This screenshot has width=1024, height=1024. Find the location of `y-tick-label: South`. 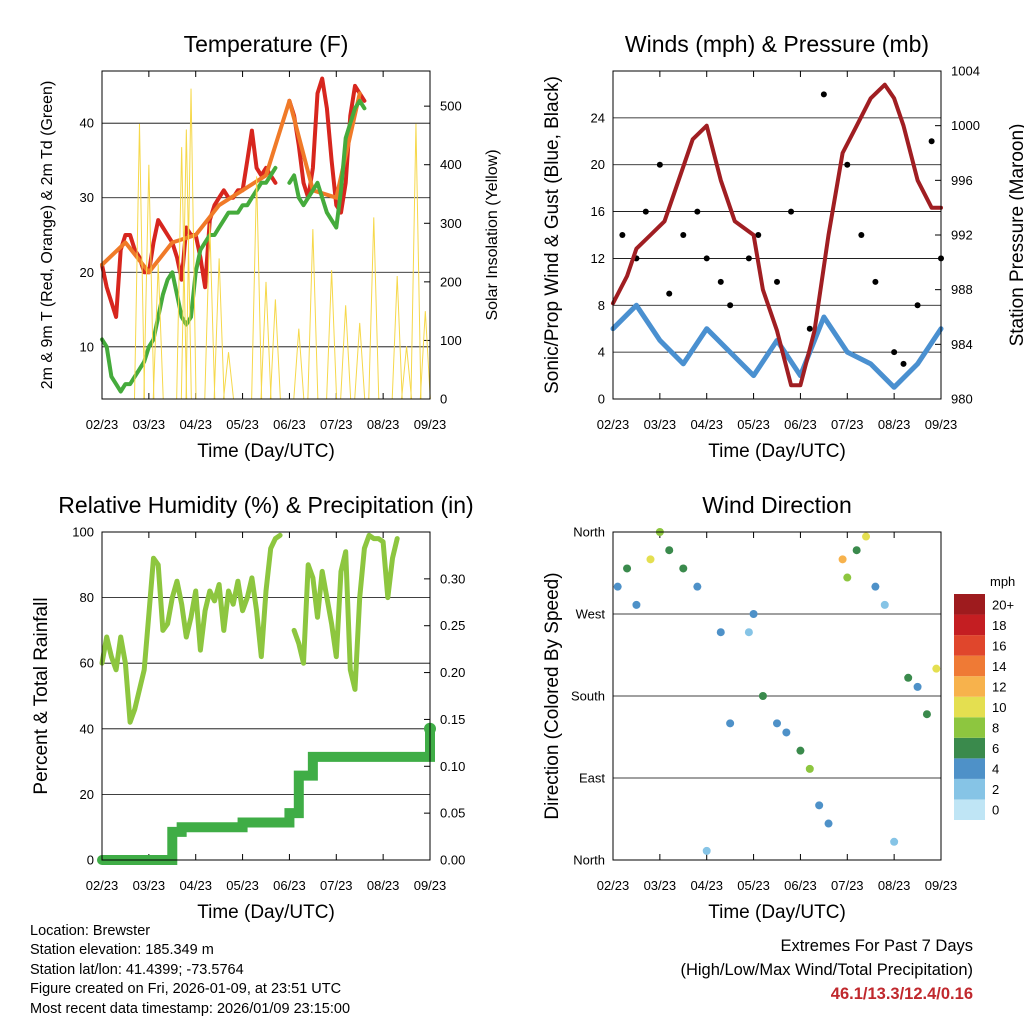

y-tick-label: South is located at coordinates (588, 696).